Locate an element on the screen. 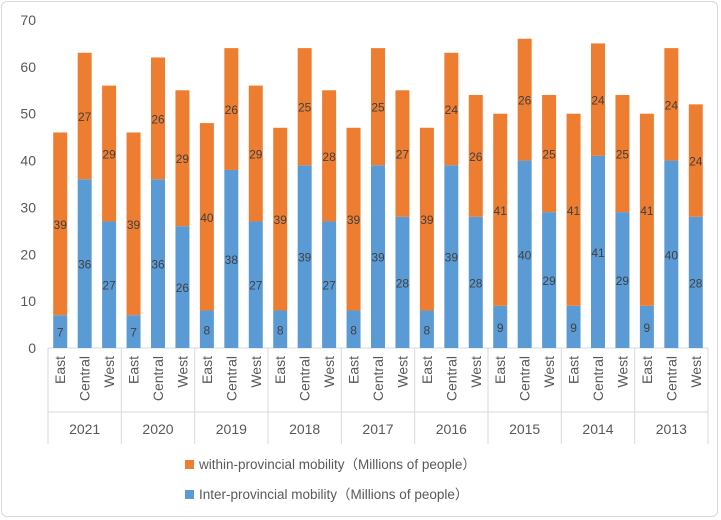 This screenshot has height=520, width=721. y-tick-label: 30 is located at coordinates (28, 207).